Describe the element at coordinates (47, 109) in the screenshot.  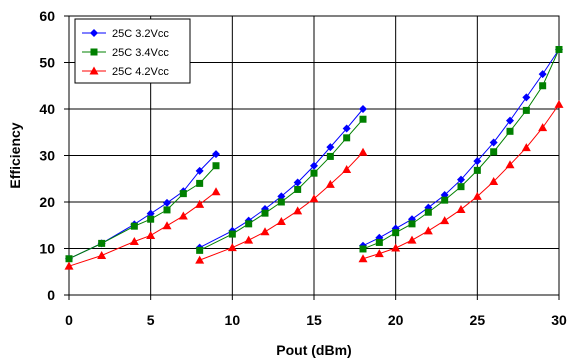
I see `y-tick-label: 40` at that location.